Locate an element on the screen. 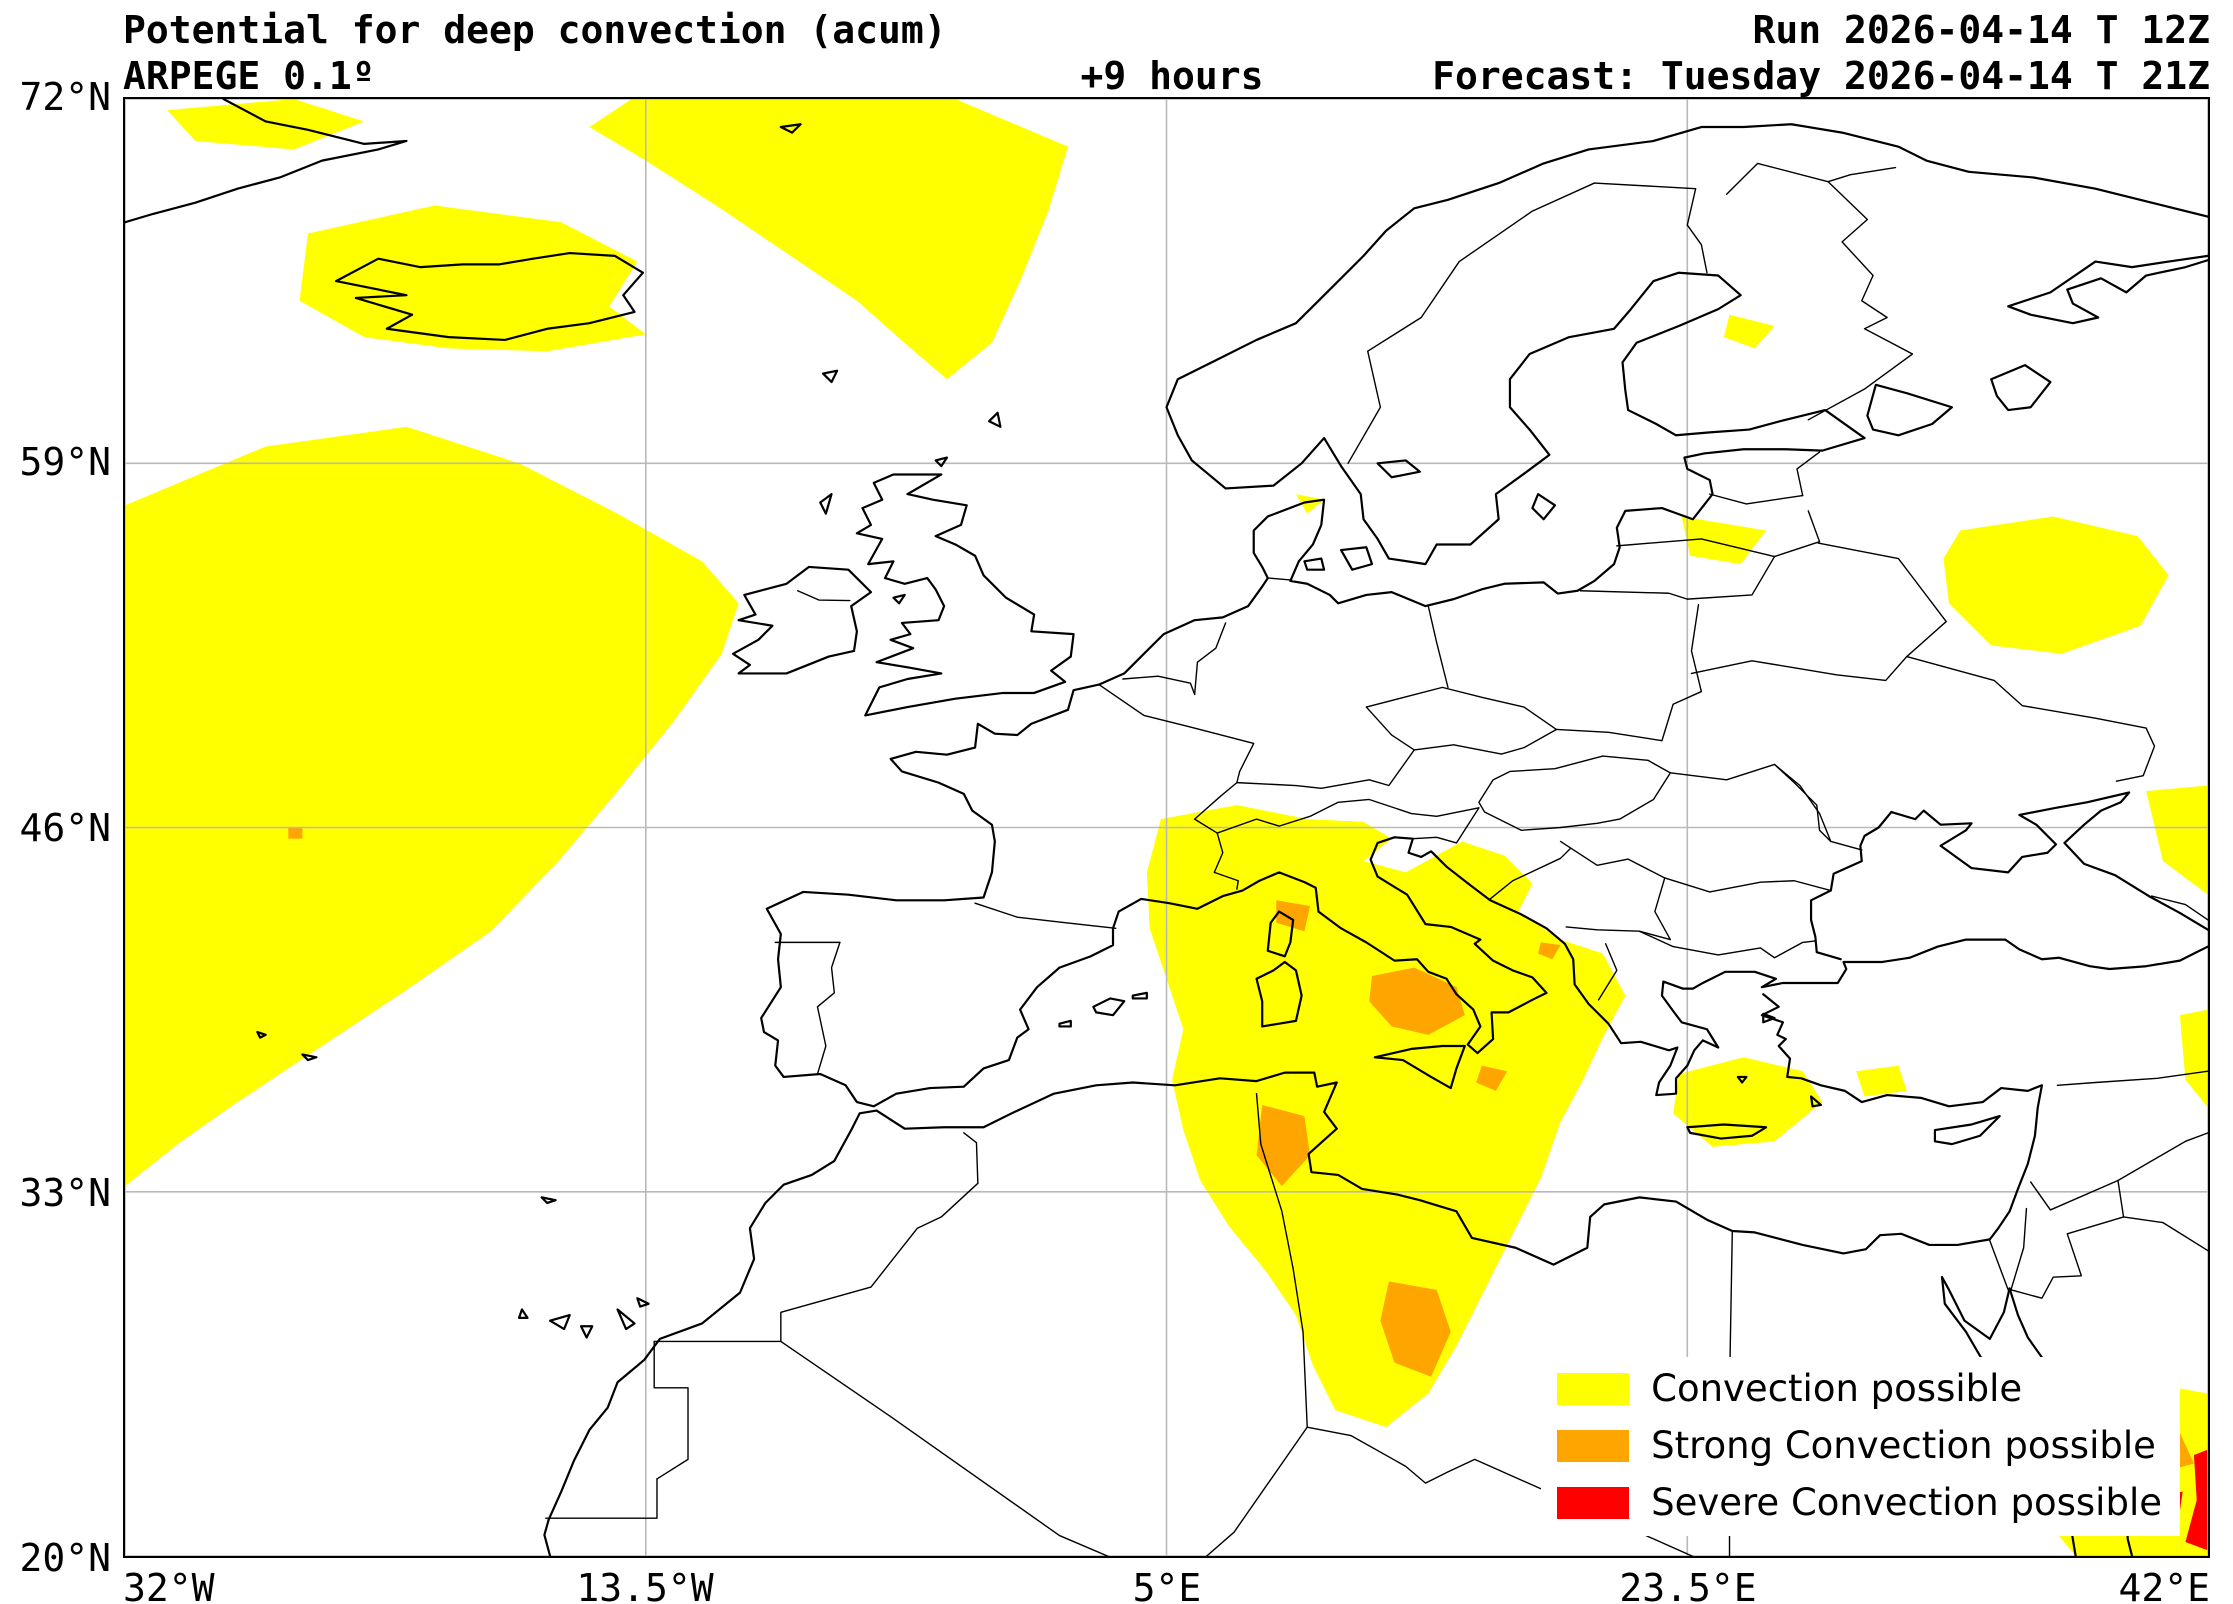  lat-tick-20n: 20°N is located at coordinates (65, 1558).